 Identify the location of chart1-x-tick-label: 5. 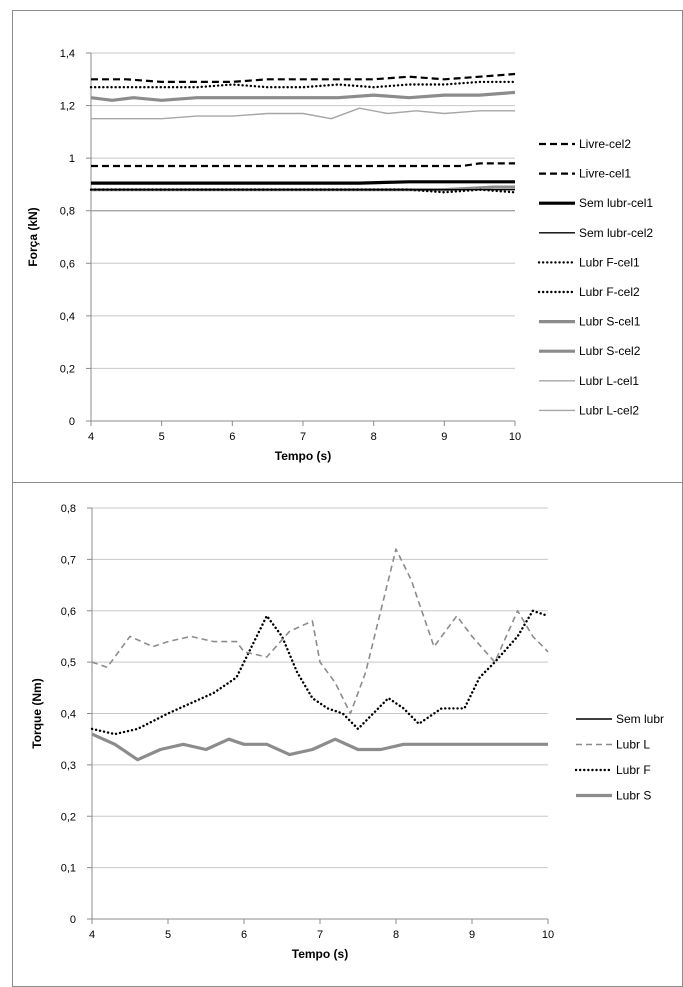
(168, 935).